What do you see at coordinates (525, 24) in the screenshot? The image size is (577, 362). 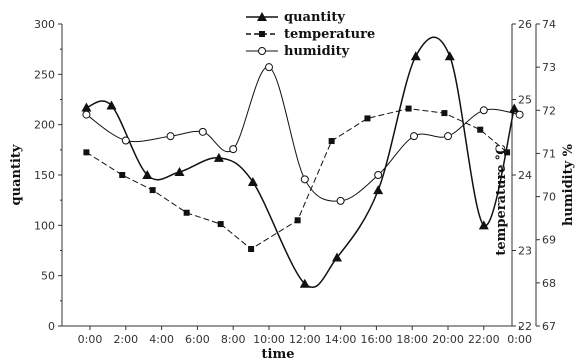 I see `temperature-tick-label: 26` at bounding box center [525, 24].